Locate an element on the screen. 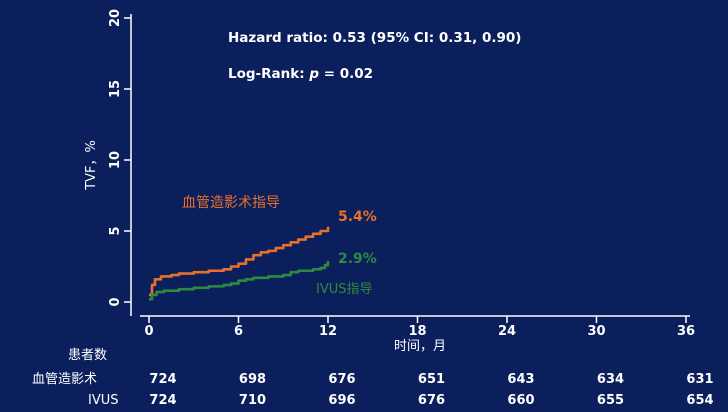 The width and height of the screenshot is (728, 412). risk-row-label-angiography: 血管造影术 is located at coordinates (64, 379).